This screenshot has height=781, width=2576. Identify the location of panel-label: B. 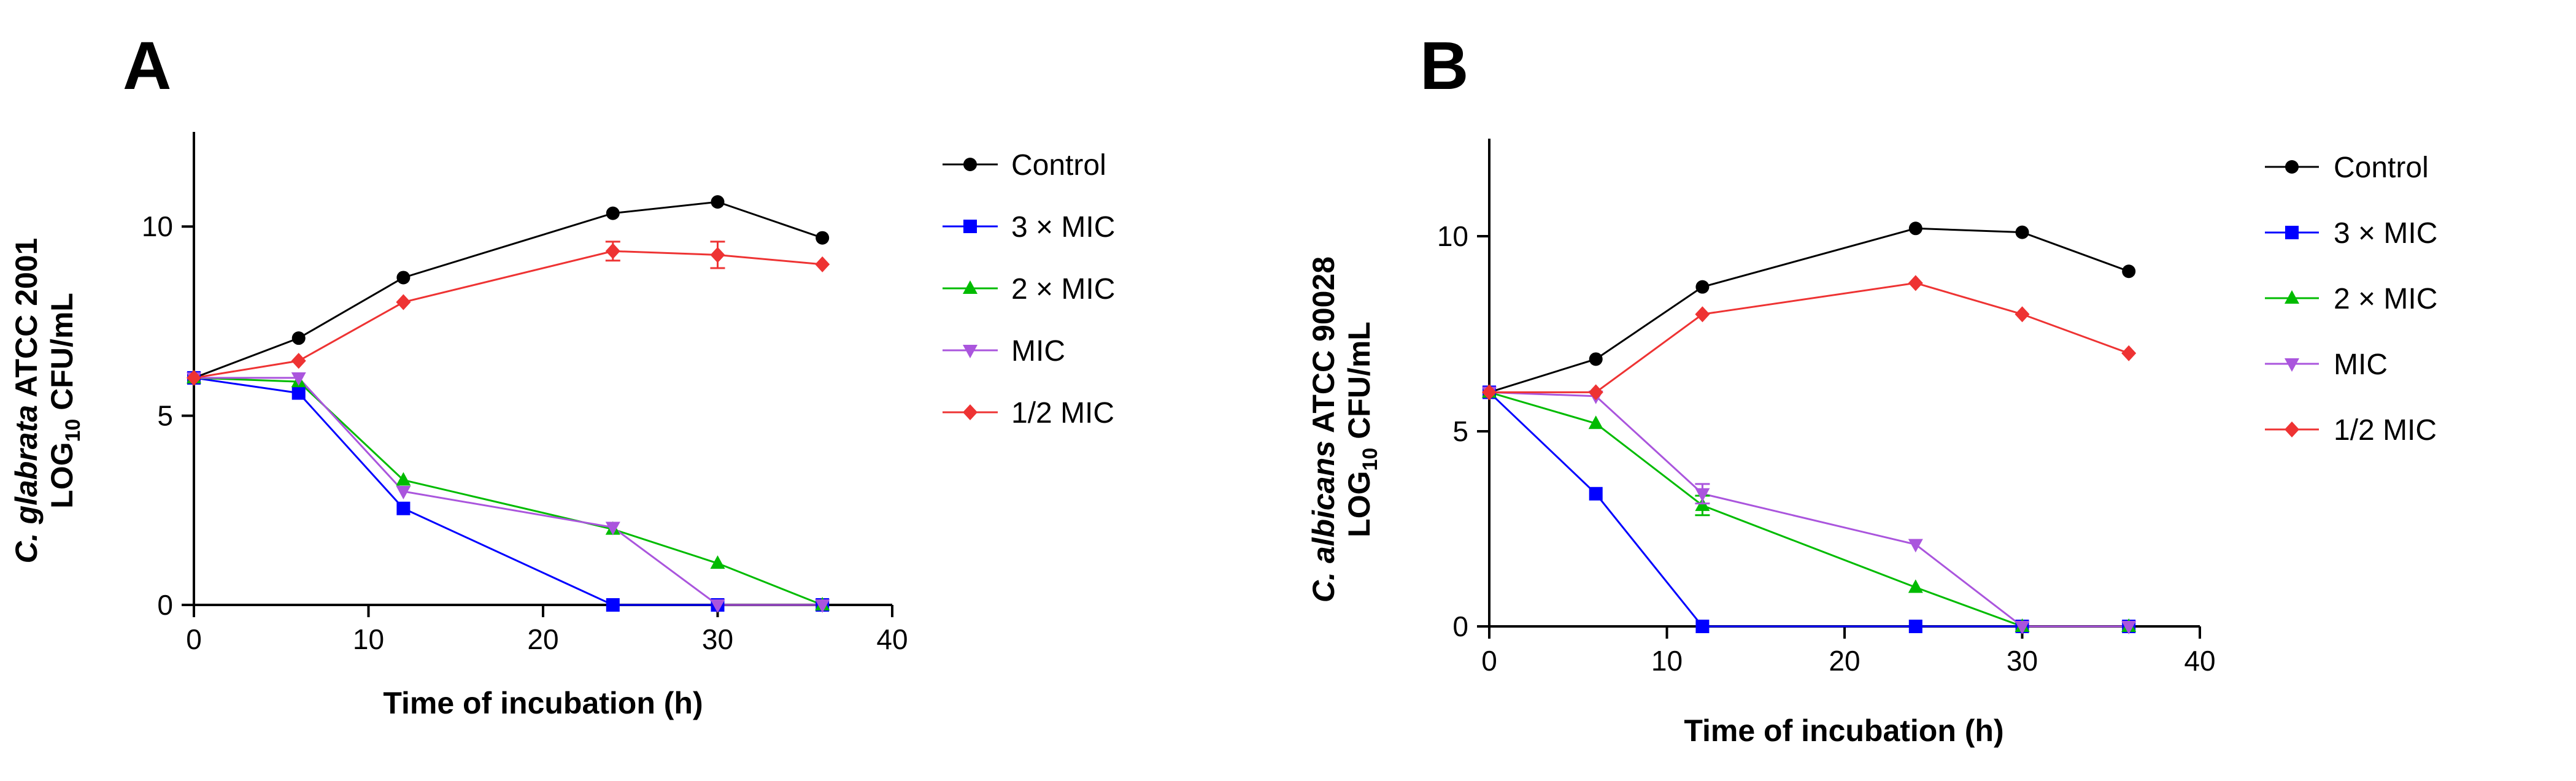
(1444, 66).